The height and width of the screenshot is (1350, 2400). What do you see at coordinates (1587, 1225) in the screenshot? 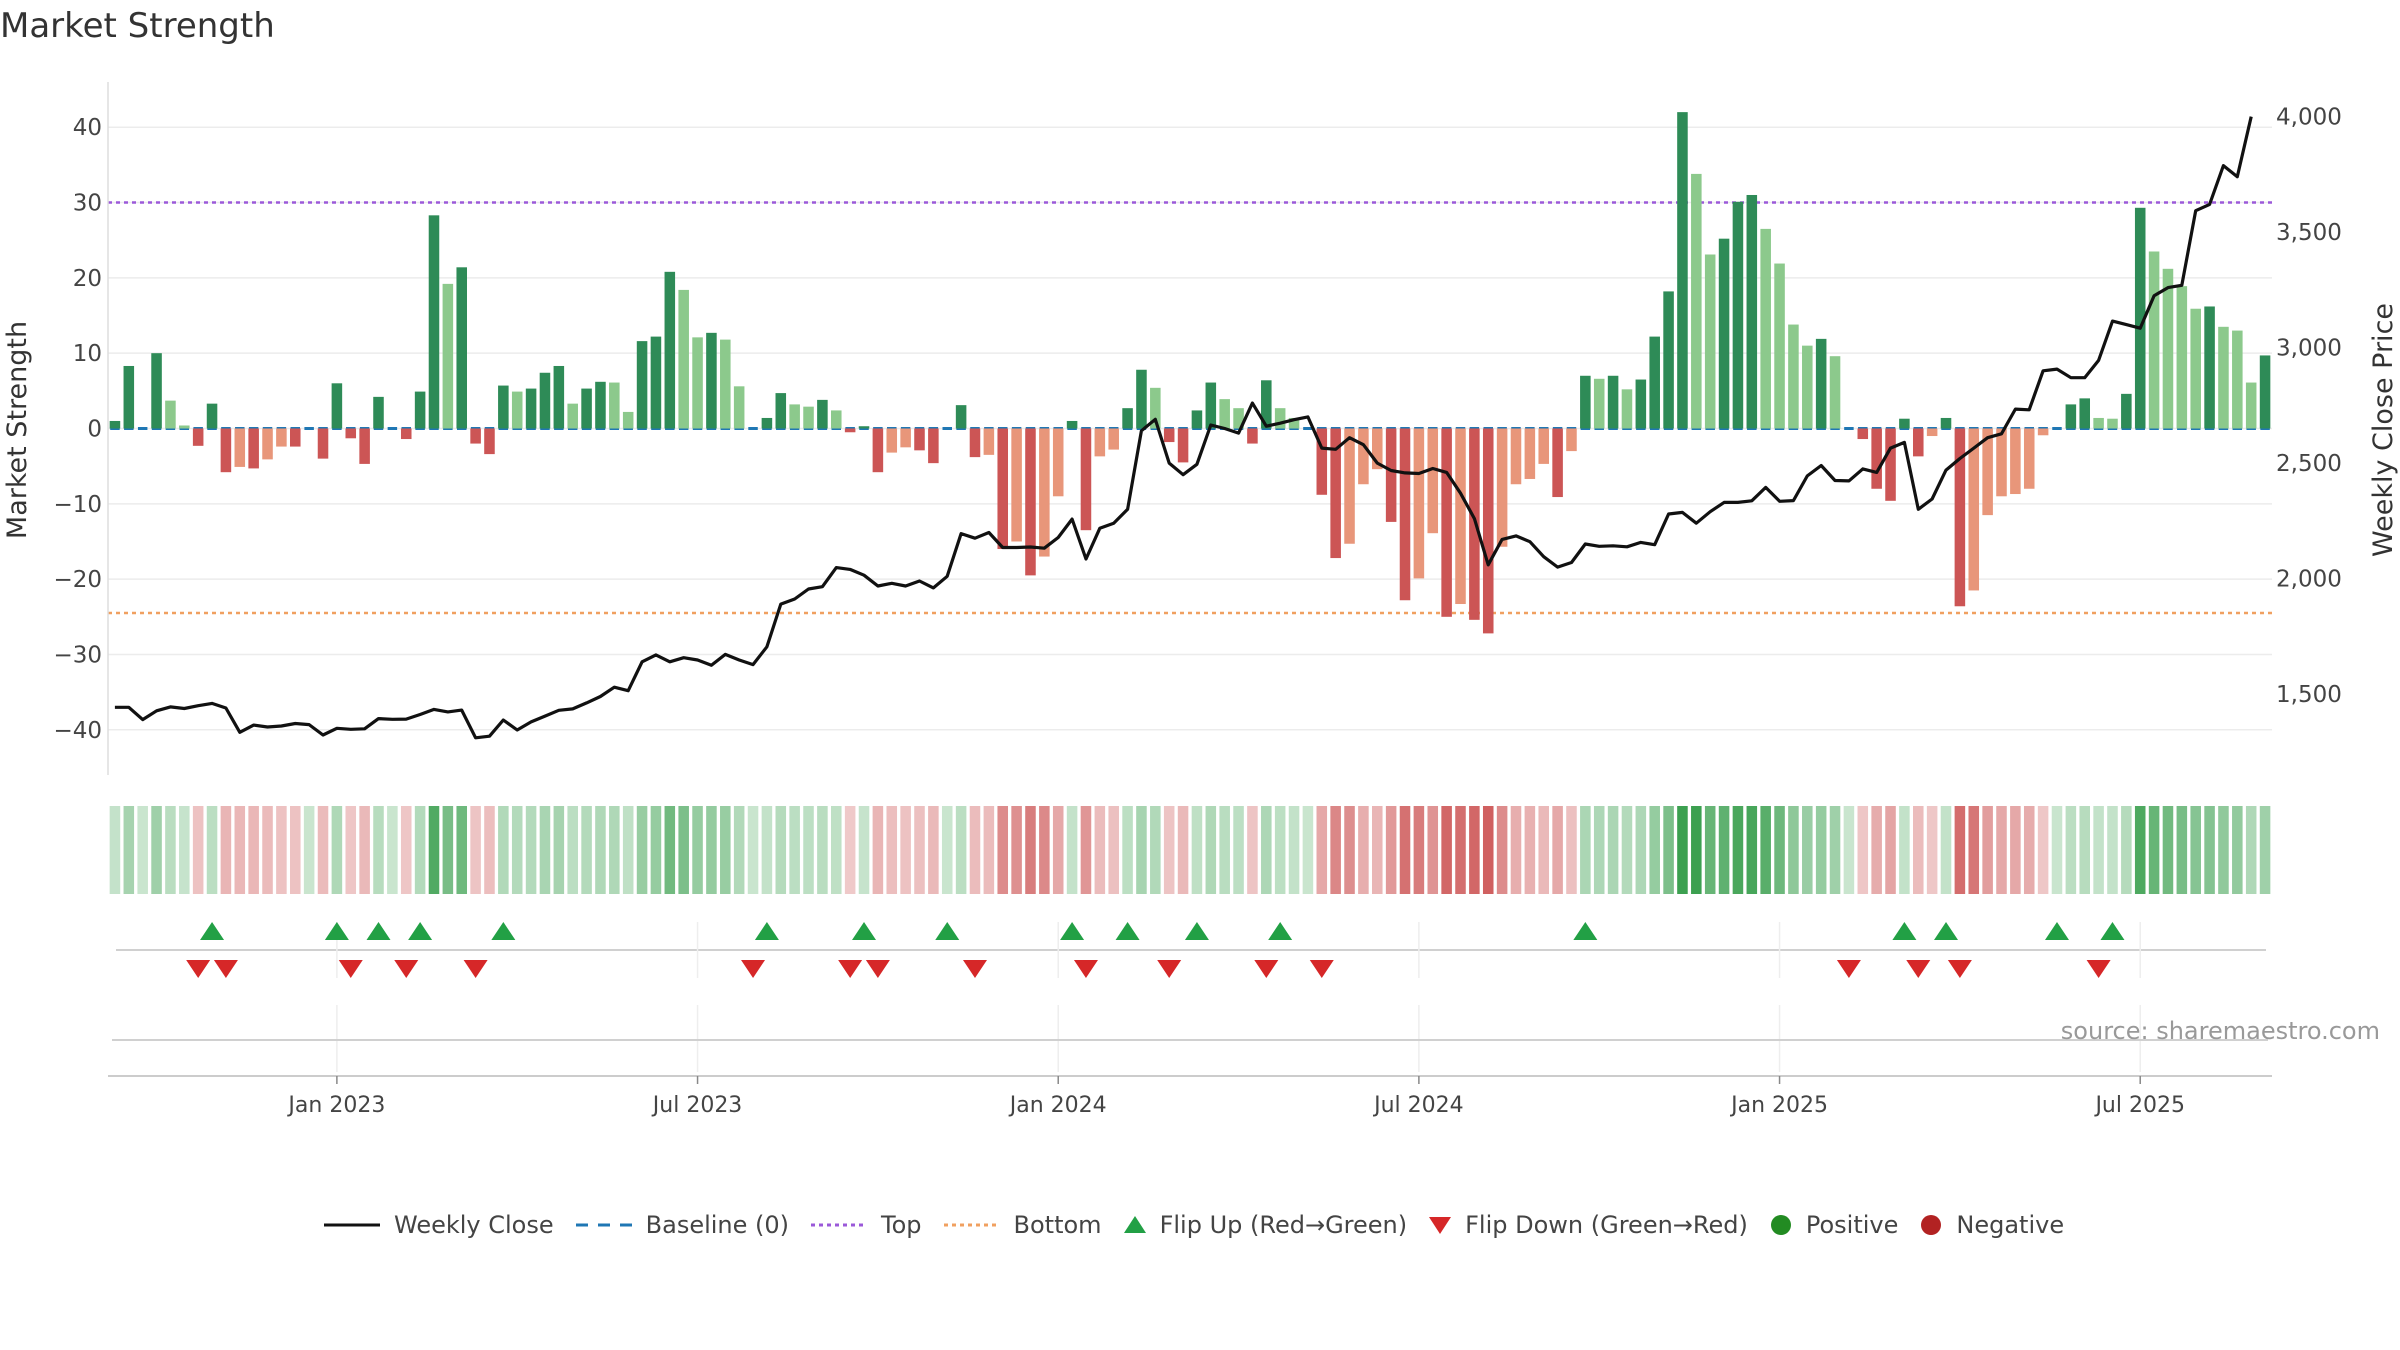
I see `legend-item-flip_down: Flip Down (Green→Red)` at bounding box center [1587, 1225].